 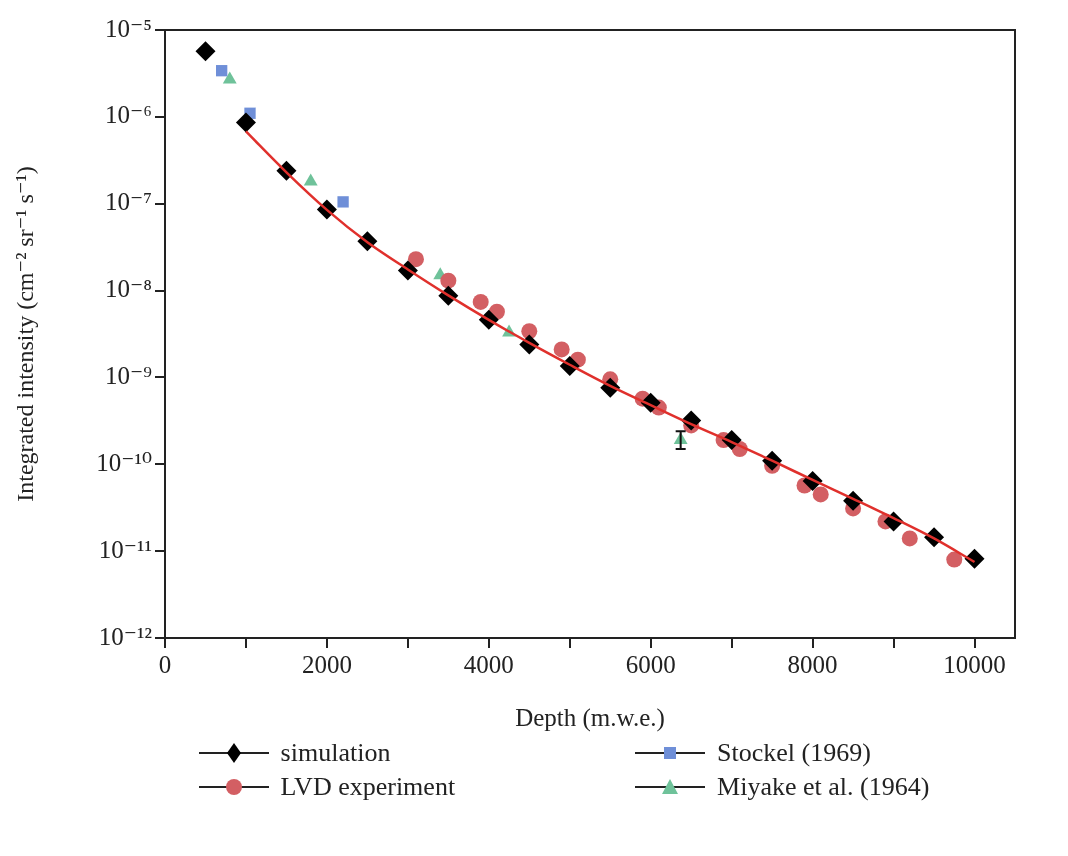 I want to click on y-tick-label: 10⁻⁶, so click(x=128, y=115).